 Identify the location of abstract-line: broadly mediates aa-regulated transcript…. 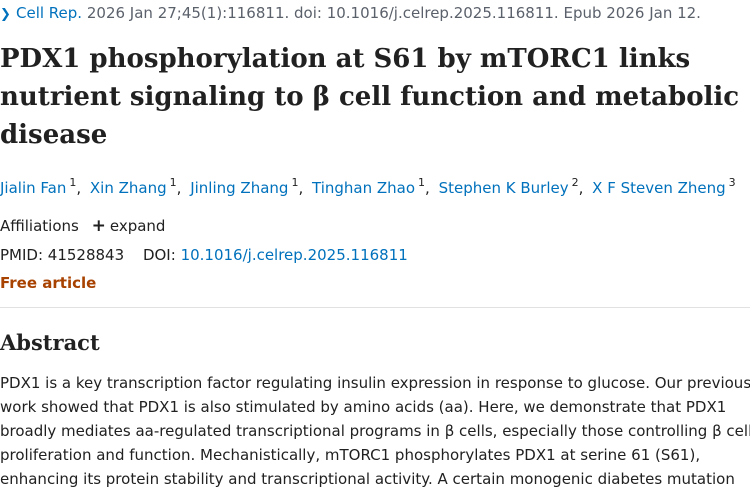
(375, 431).